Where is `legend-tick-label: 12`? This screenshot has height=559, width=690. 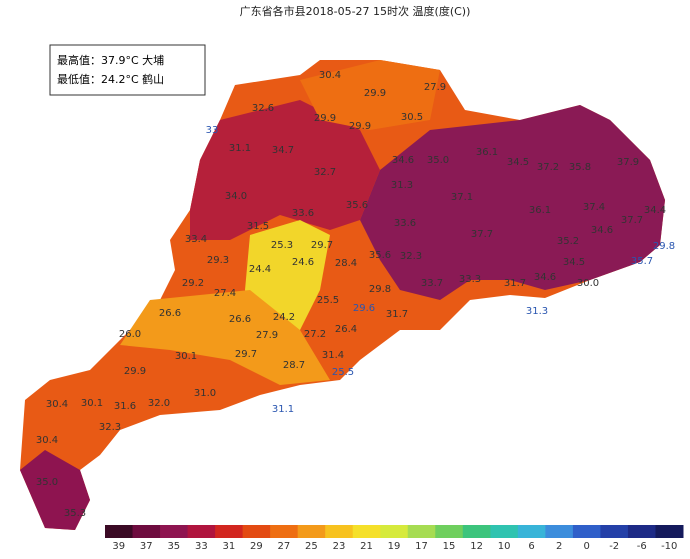
legend-tick-label: 12 is located at coordinates (476, 546).